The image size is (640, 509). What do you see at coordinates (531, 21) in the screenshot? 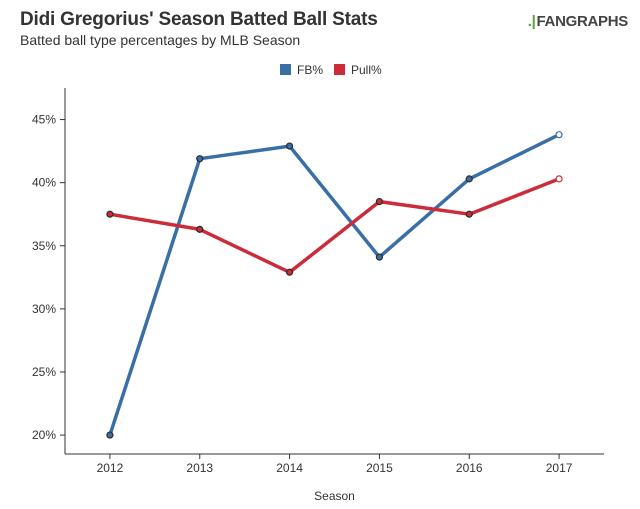
I see `fangraphs-logo-mark: .|` at bounding box center [531, 21].